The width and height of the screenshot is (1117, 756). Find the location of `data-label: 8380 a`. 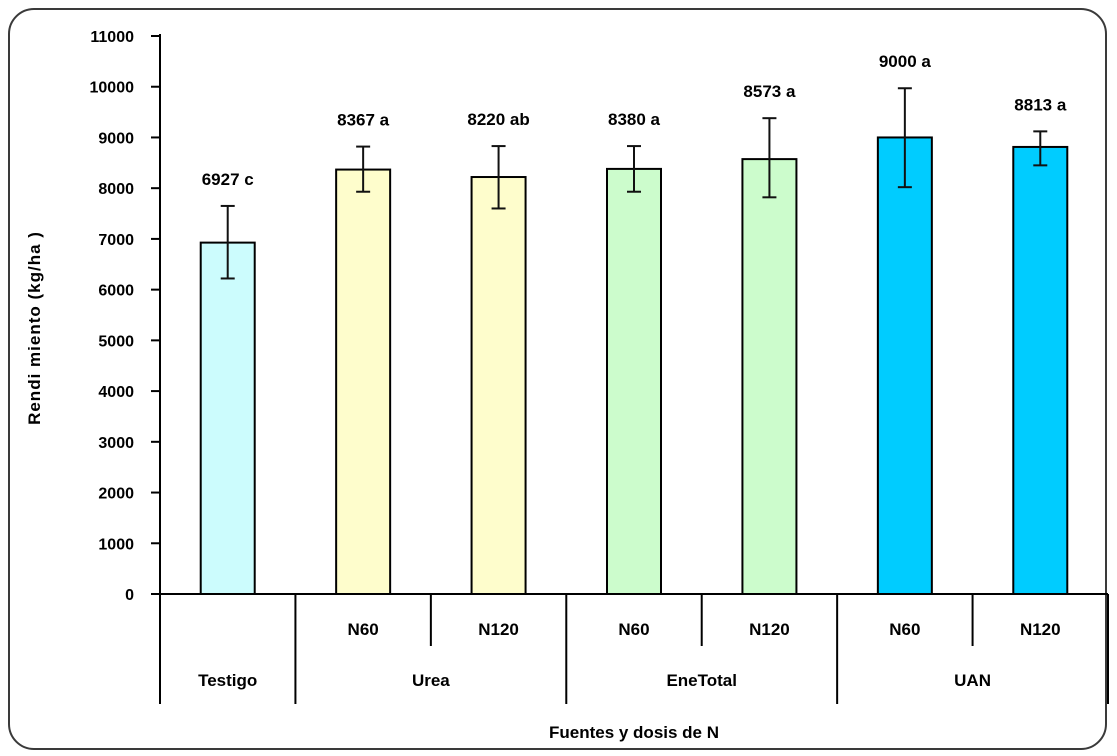

data-label: 8380 a is located at coordinates (634, 119).